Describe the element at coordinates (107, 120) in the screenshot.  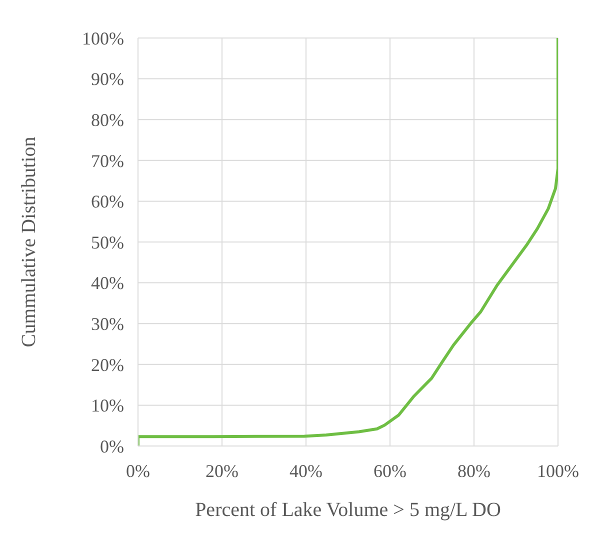
I see `y-tick-label: 80%` at that location.